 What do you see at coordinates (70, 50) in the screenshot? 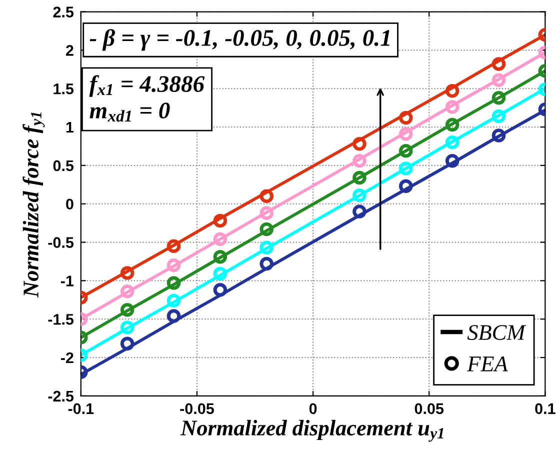
I see `y-tick-label: 2` at bounding box center [70, 50].